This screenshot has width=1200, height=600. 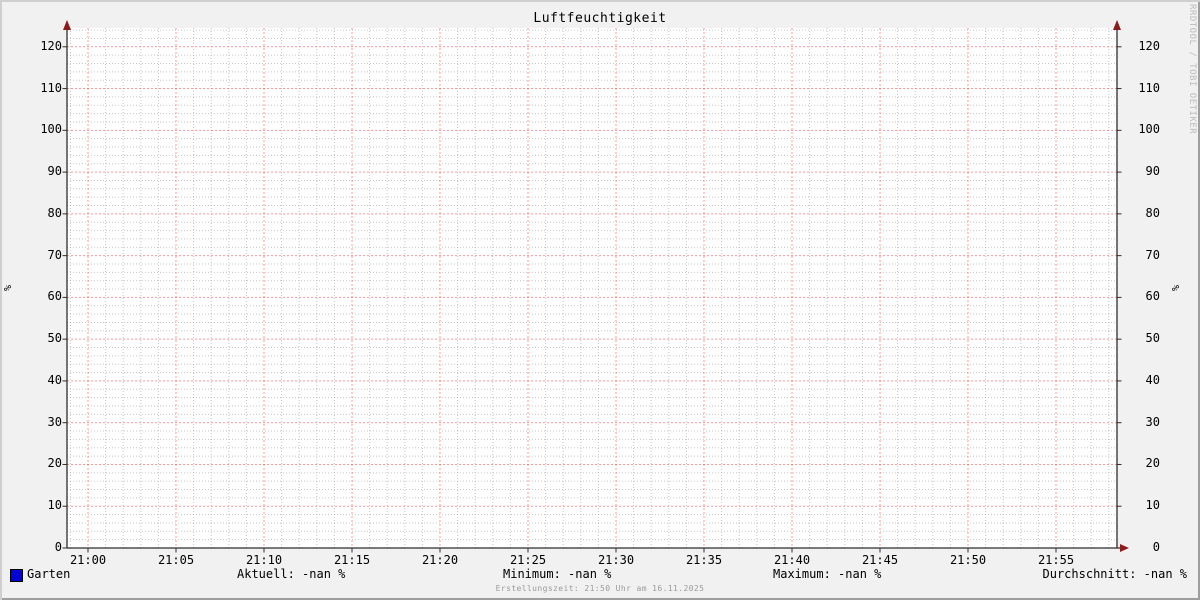 What do you see at coordinates (1115, 574) in the screenshot?
I see `legend-stat-average: Durchschnitt: -nan %` at bounding box center [1115, 574].